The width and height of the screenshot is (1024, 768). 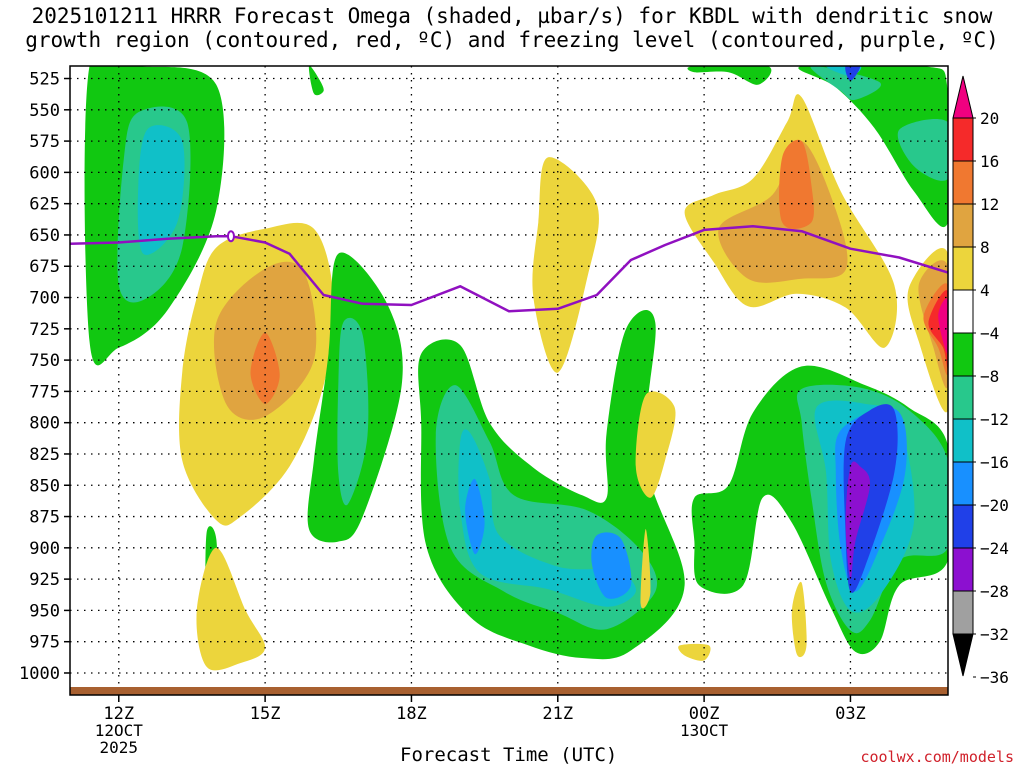 I want to click on x-tick-label: 12Z, so click(x=118, y=714).